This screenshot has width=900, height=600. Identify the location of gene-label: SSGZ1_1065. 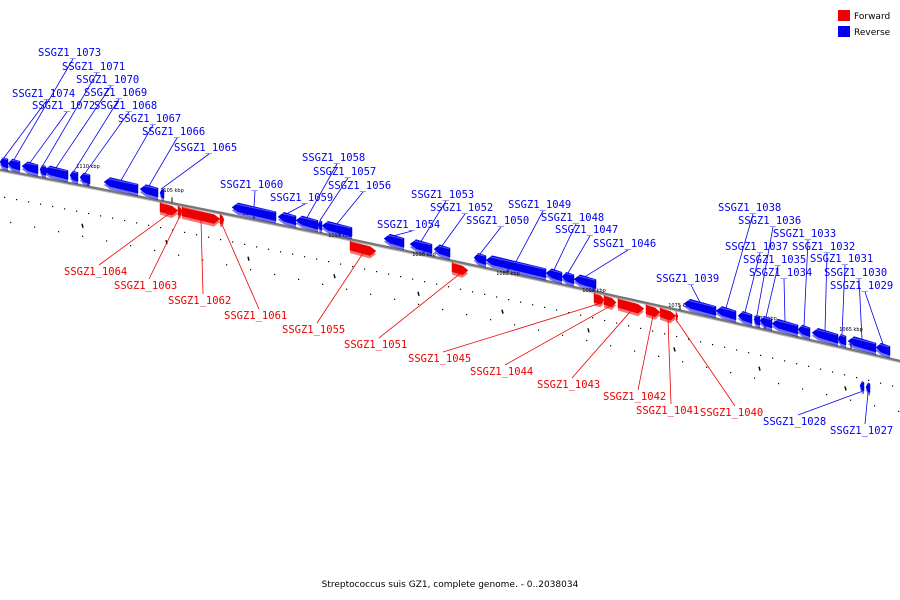
(205, 148).